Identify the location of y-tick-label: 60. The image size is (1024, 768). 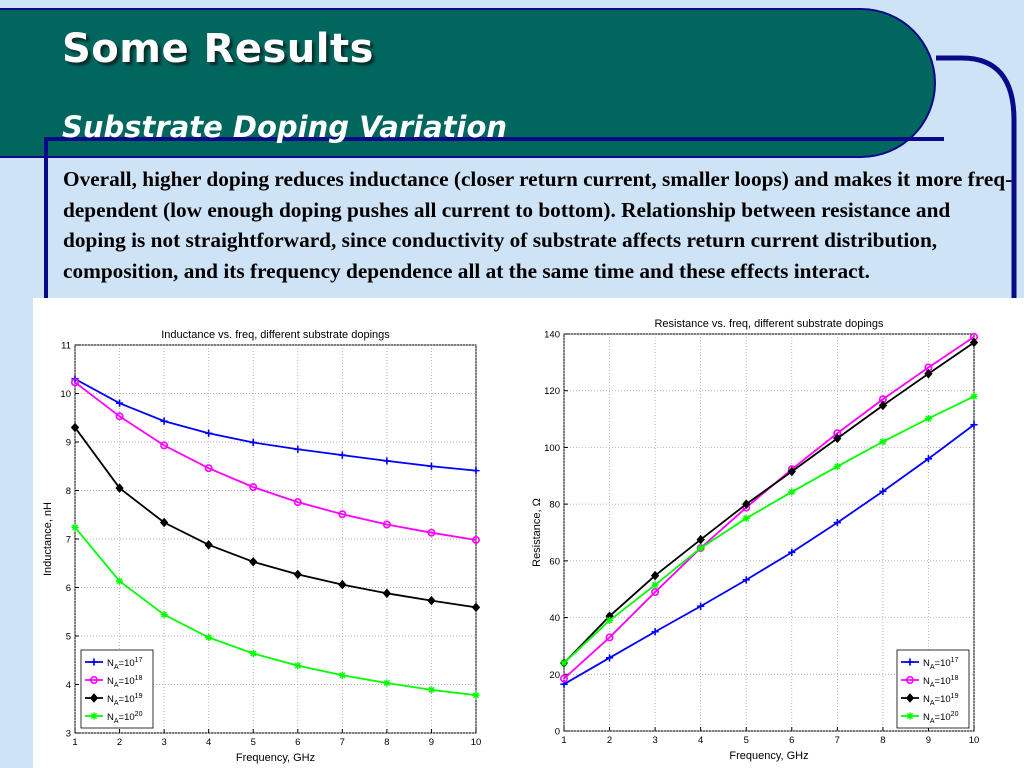
(554, 561).